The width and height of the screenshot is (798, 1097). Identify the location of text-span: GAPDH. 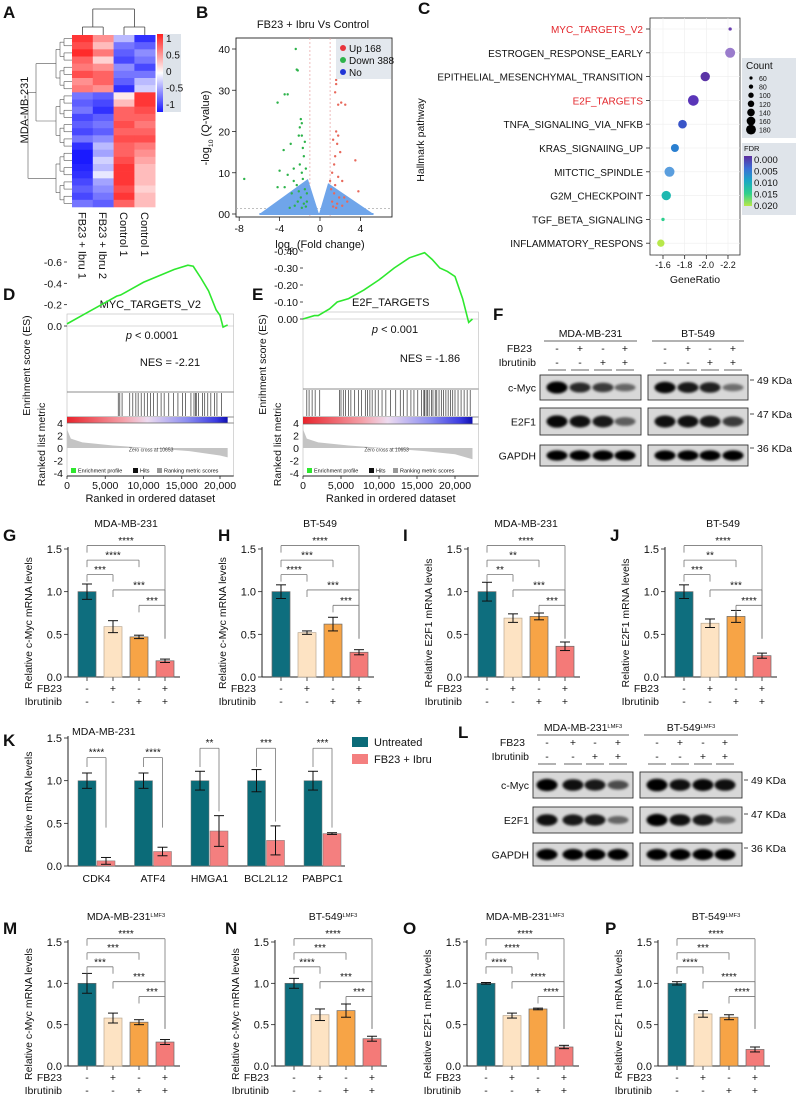
(510, 856).